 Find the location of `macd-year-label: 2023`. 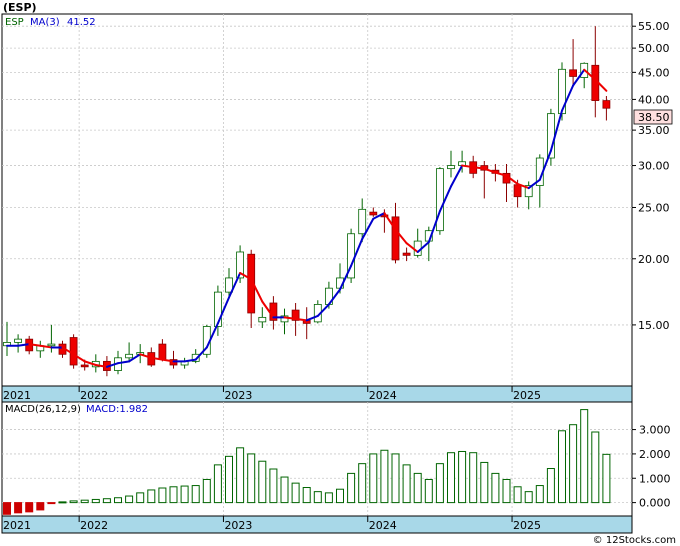

macd-year-label: 2023 is located at coordinates (238, 525).